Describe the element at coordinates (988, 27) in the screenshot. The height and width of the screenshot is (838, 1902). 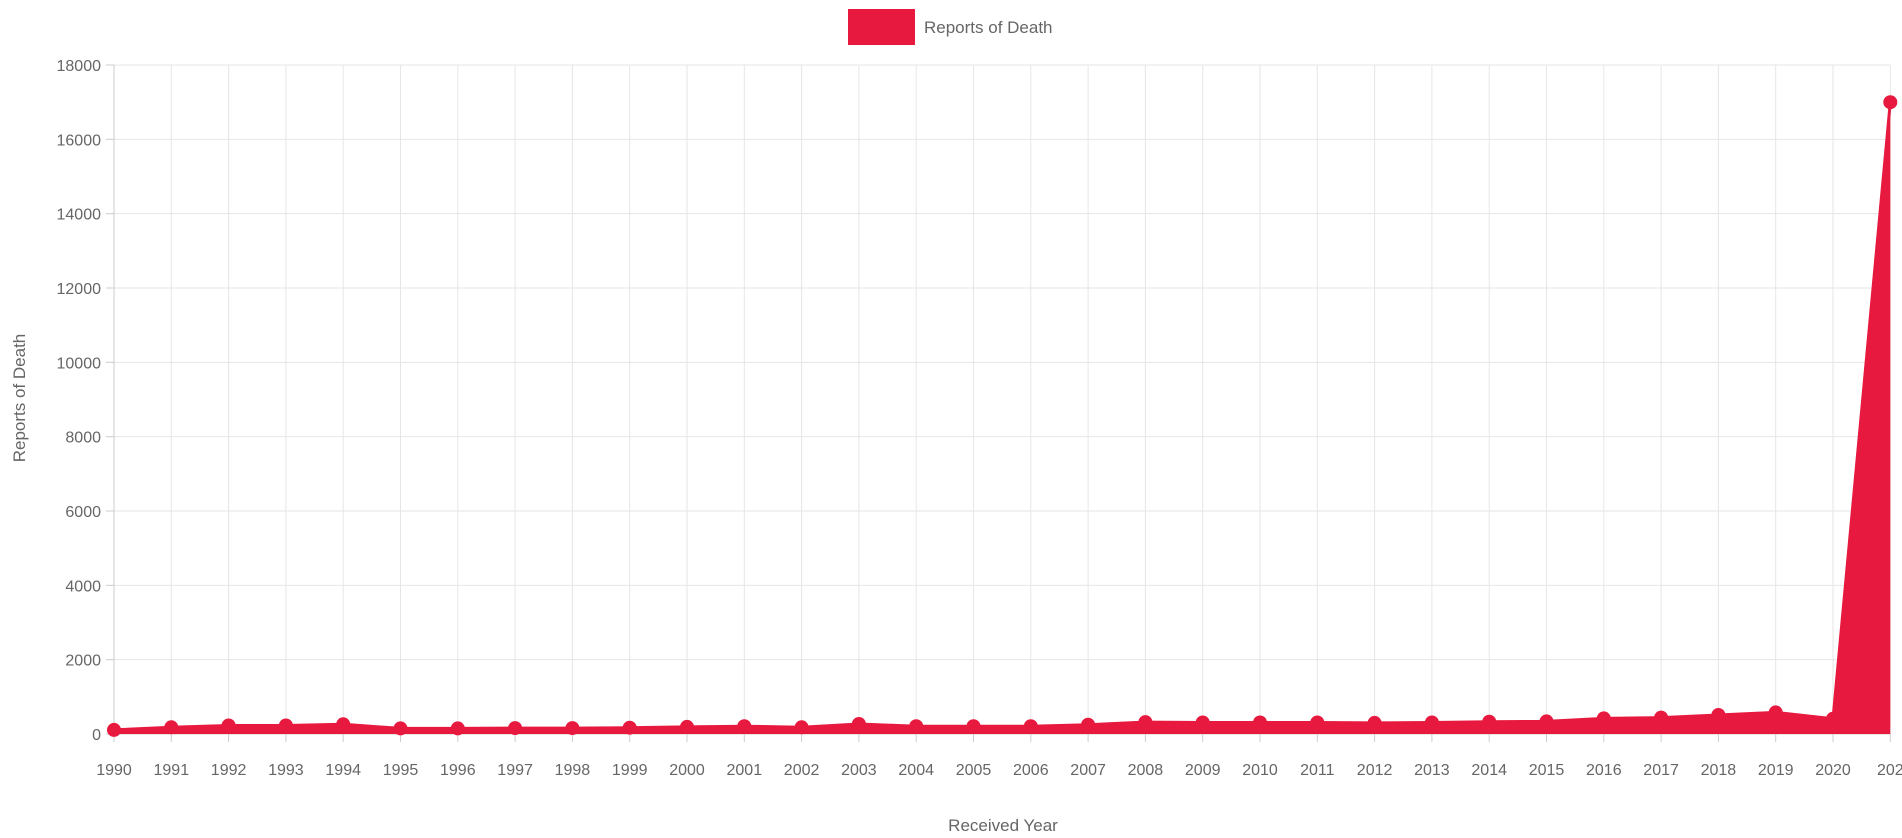
I see `legend-label: Reports of Death` at that location.